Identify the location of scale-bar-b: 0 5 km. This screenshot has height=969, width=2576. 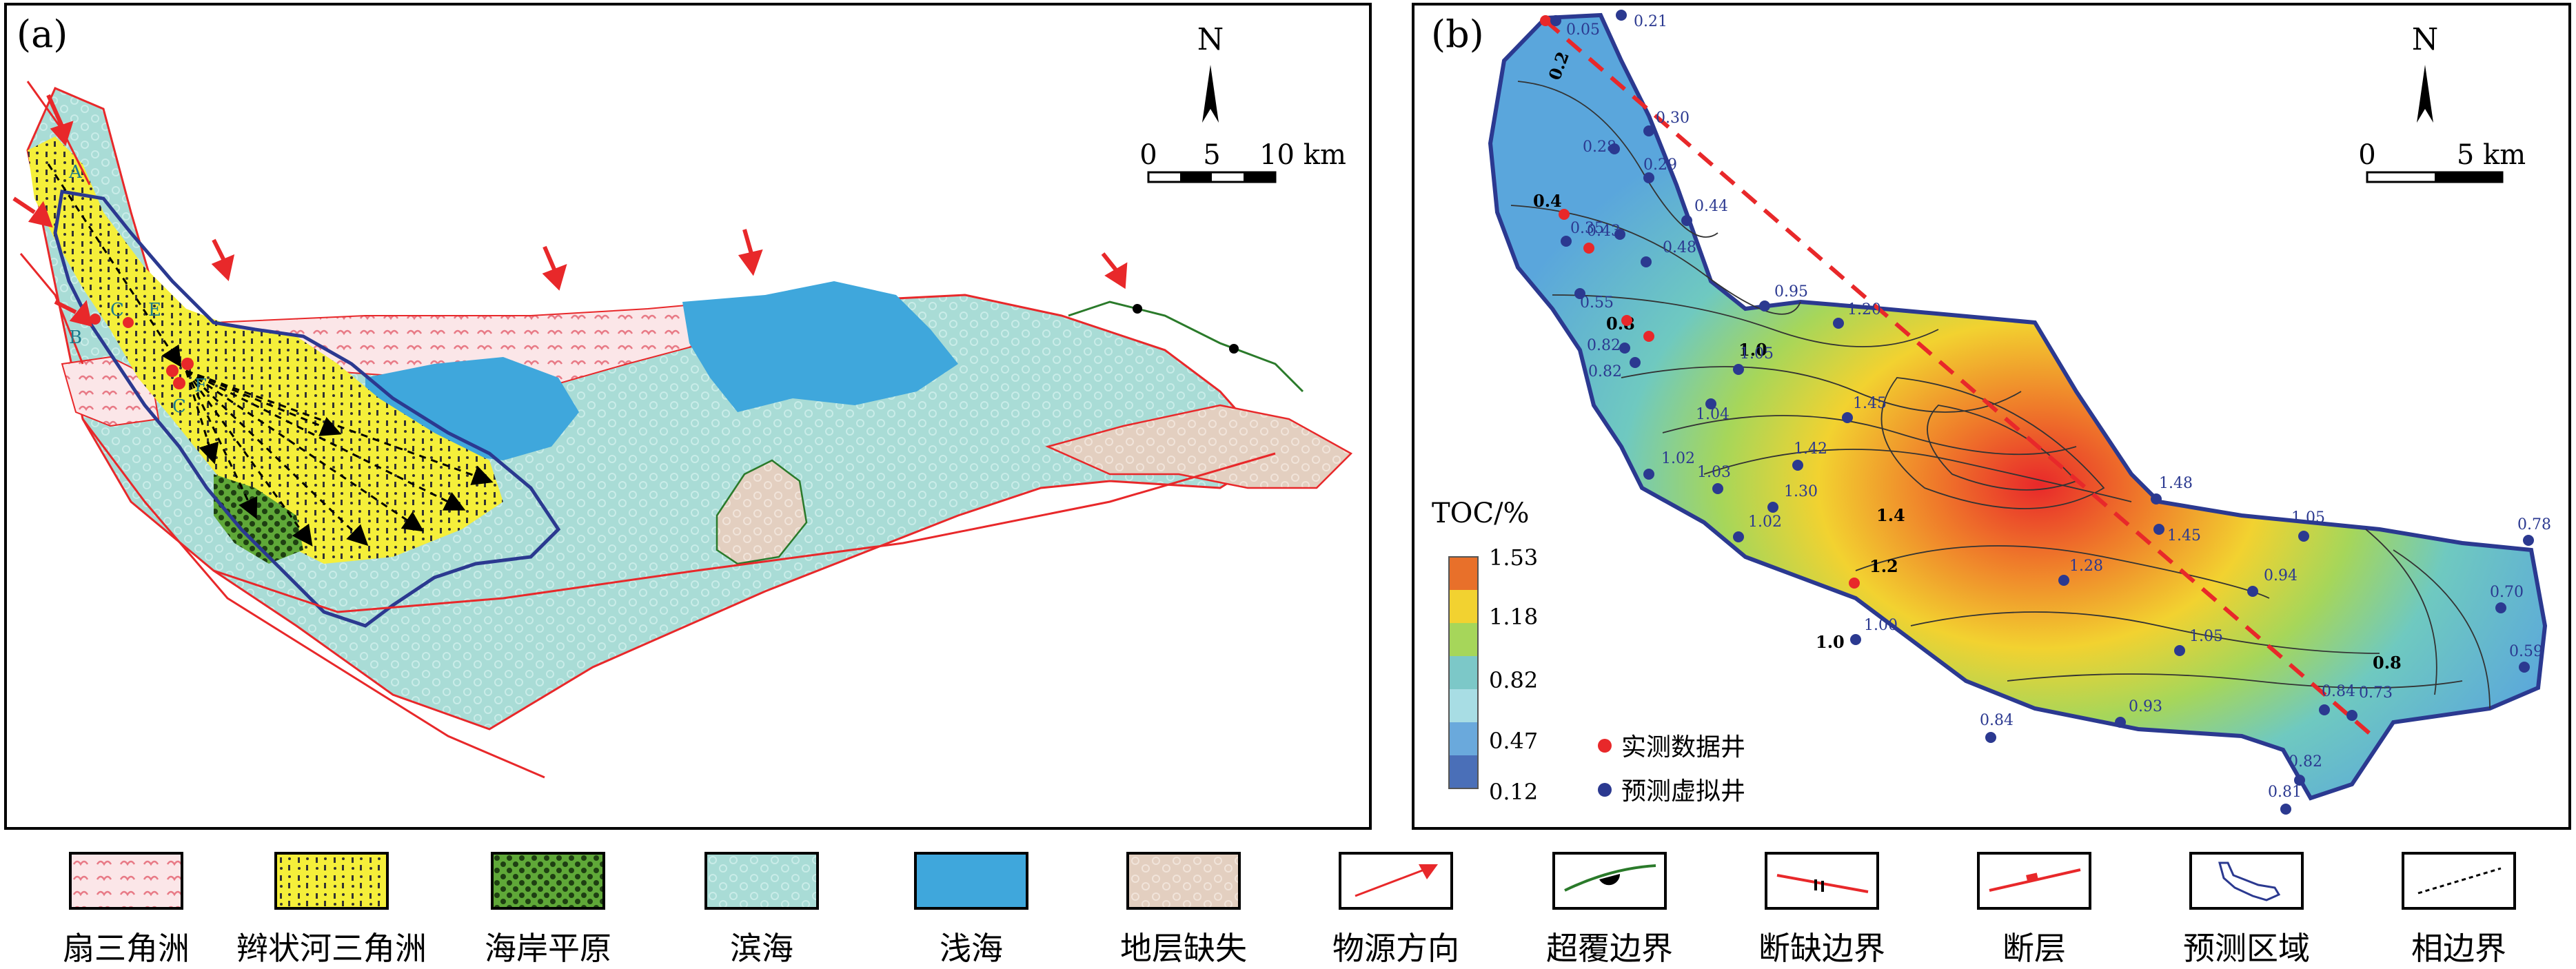
(2442, 161).